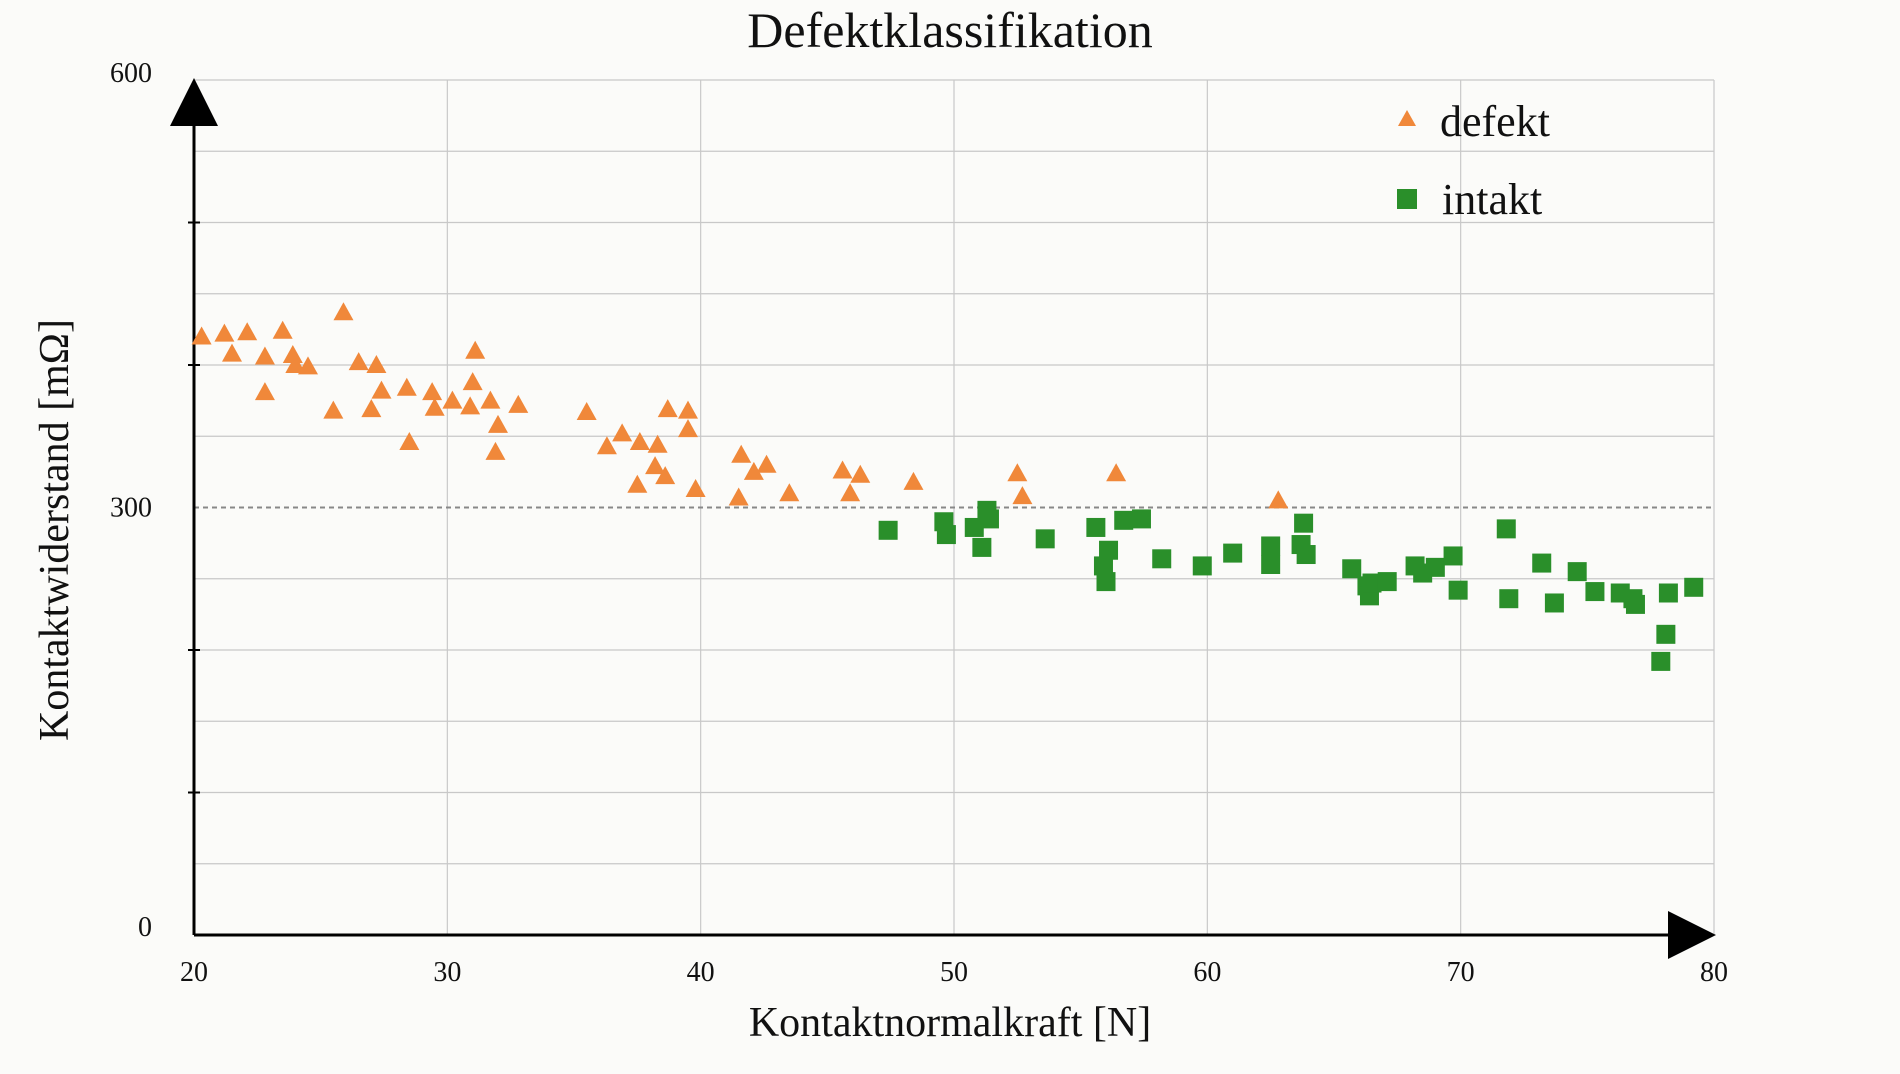 The image size is (1900, 1074). What do you see at coordinates (194, 102) in the screenshot?
I see `y-axis-arrow` at bounding box center [194, 102].